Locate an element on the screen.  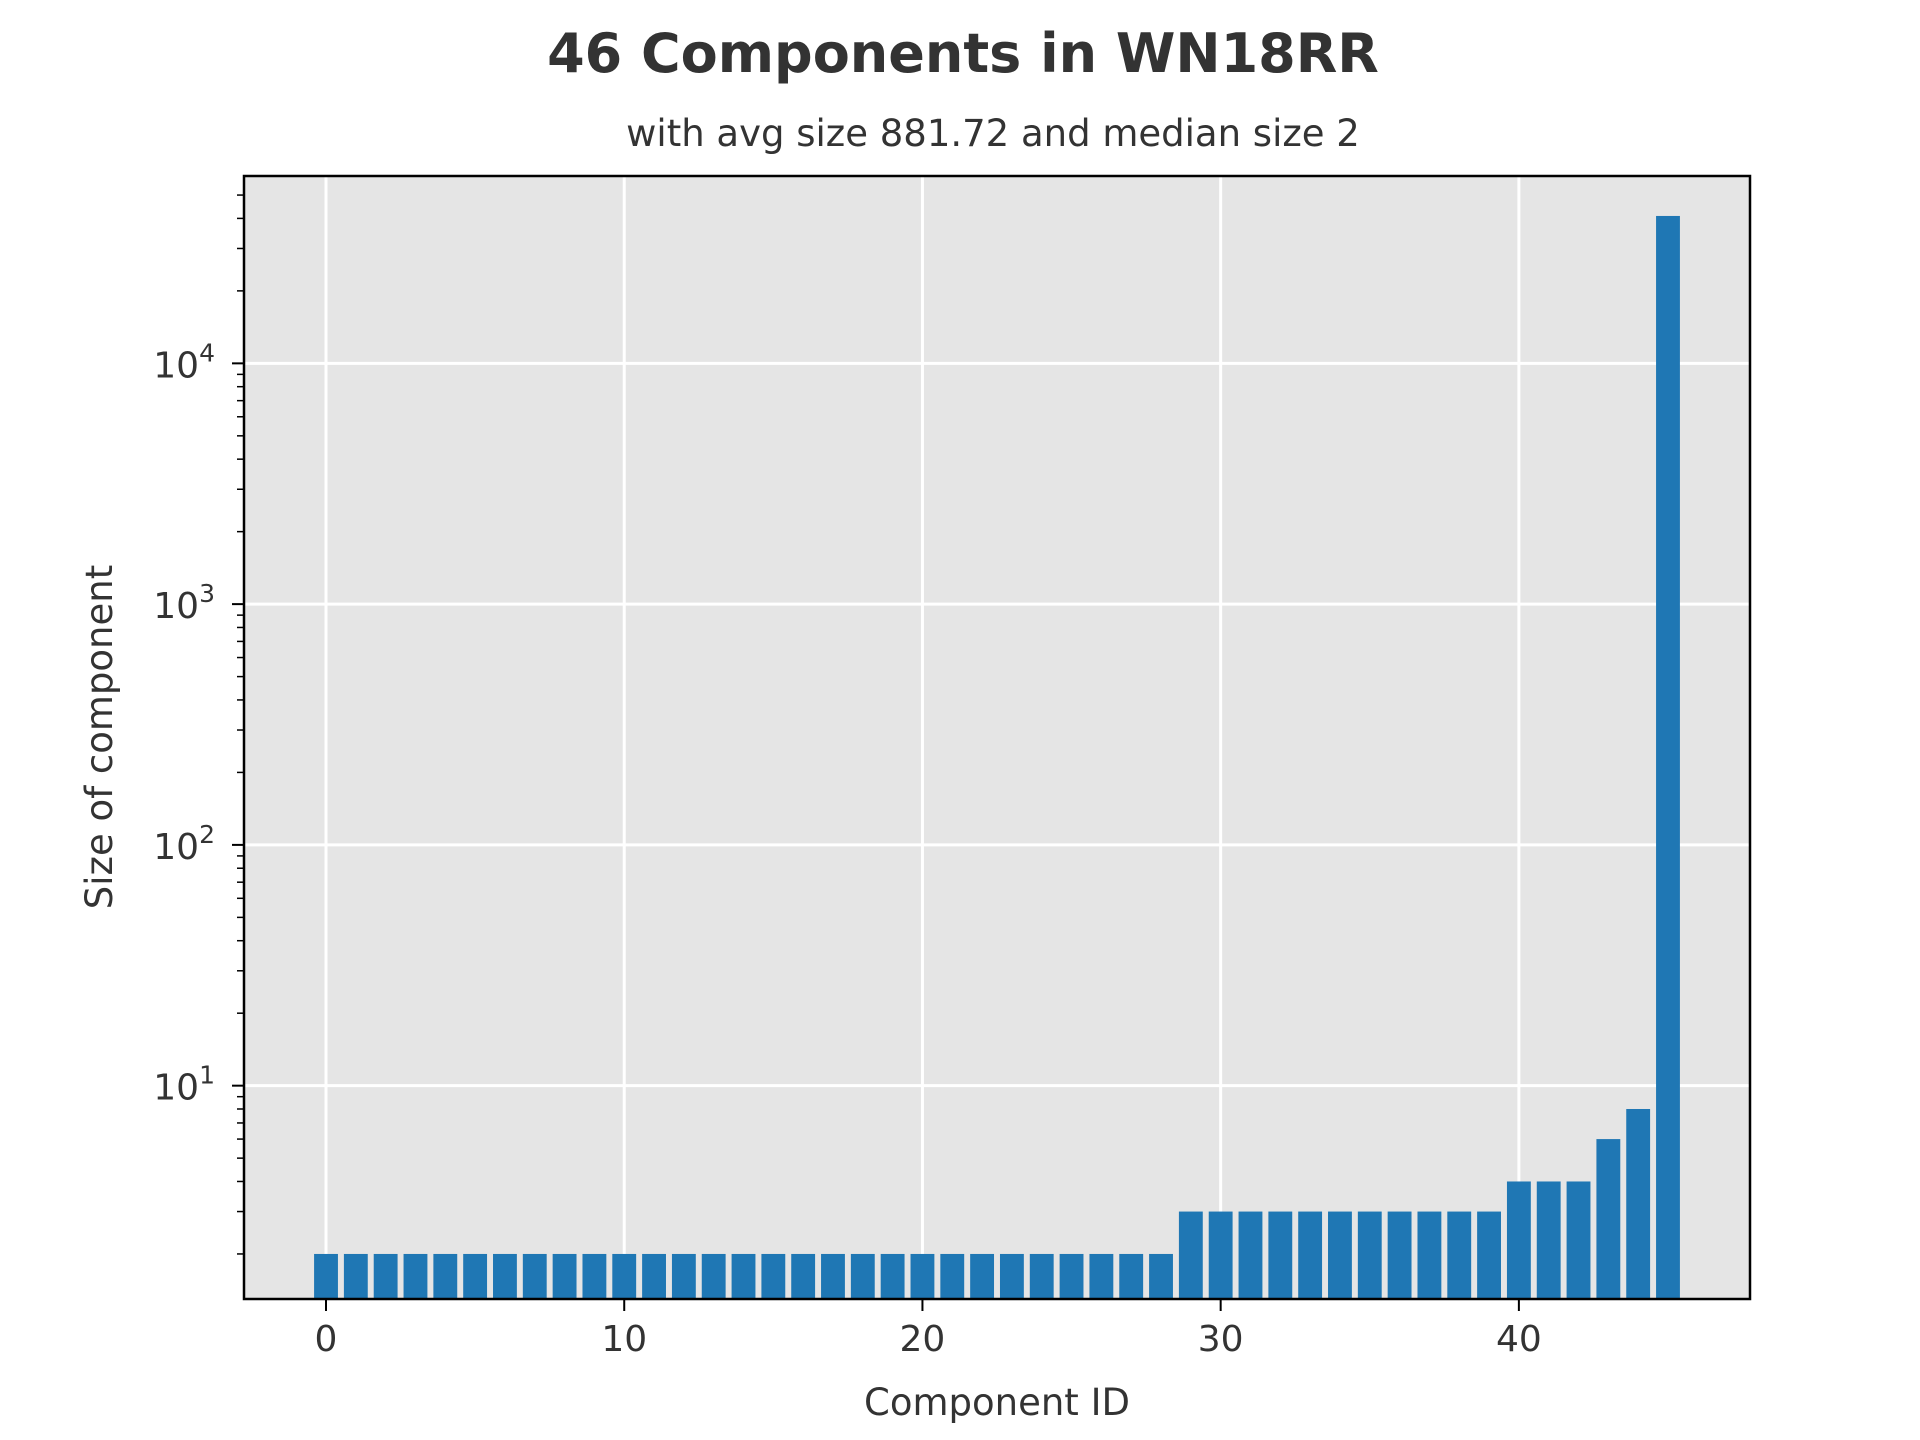
x-axis-label: Component ID is located at coordinates (997, 1402).